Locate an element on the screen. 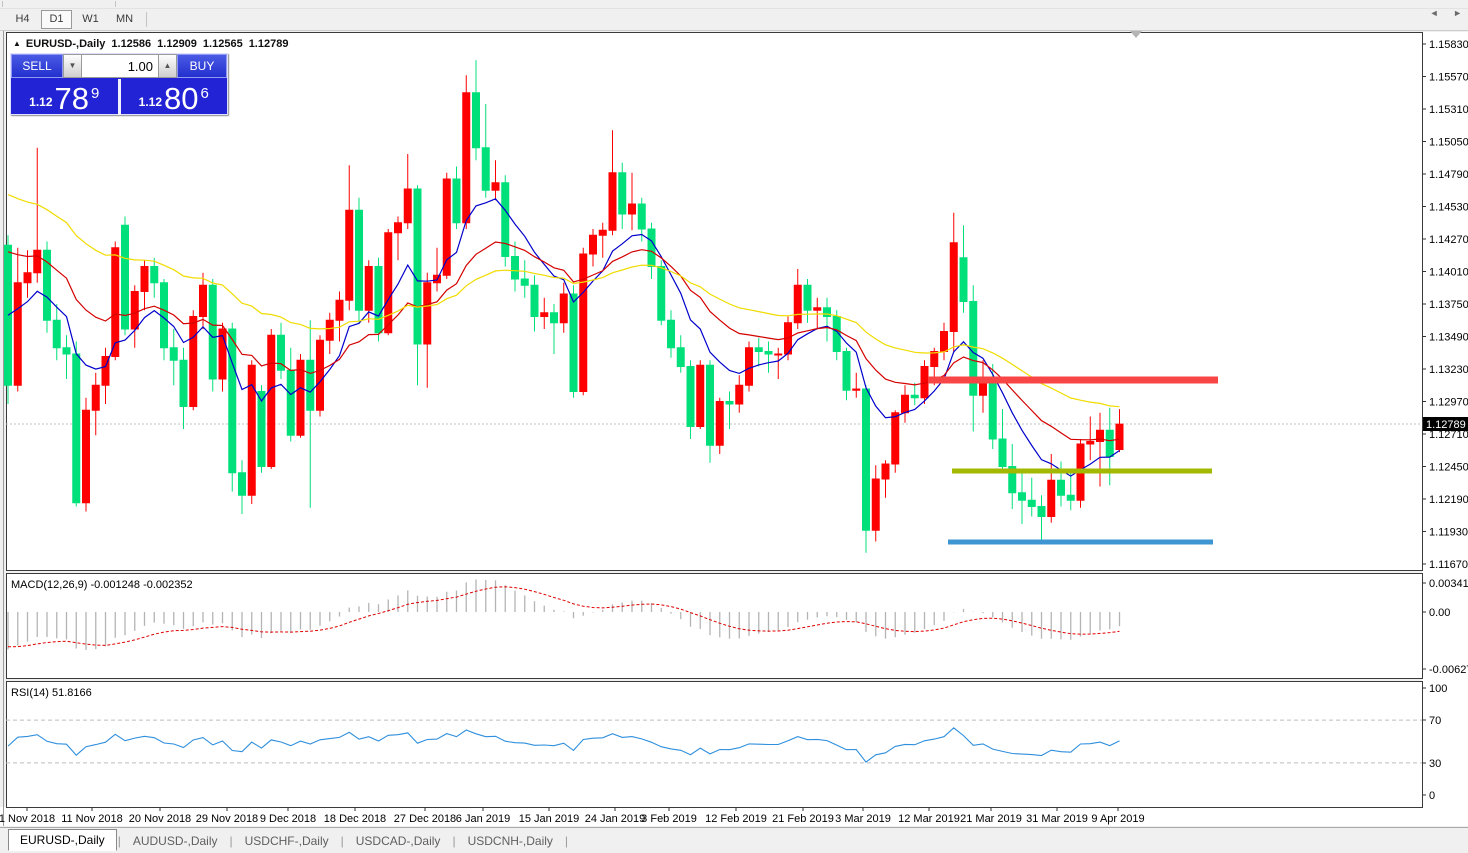 This screenshot has width=1468, height=853. toolbar-separator is located at coordinates (146, 19).